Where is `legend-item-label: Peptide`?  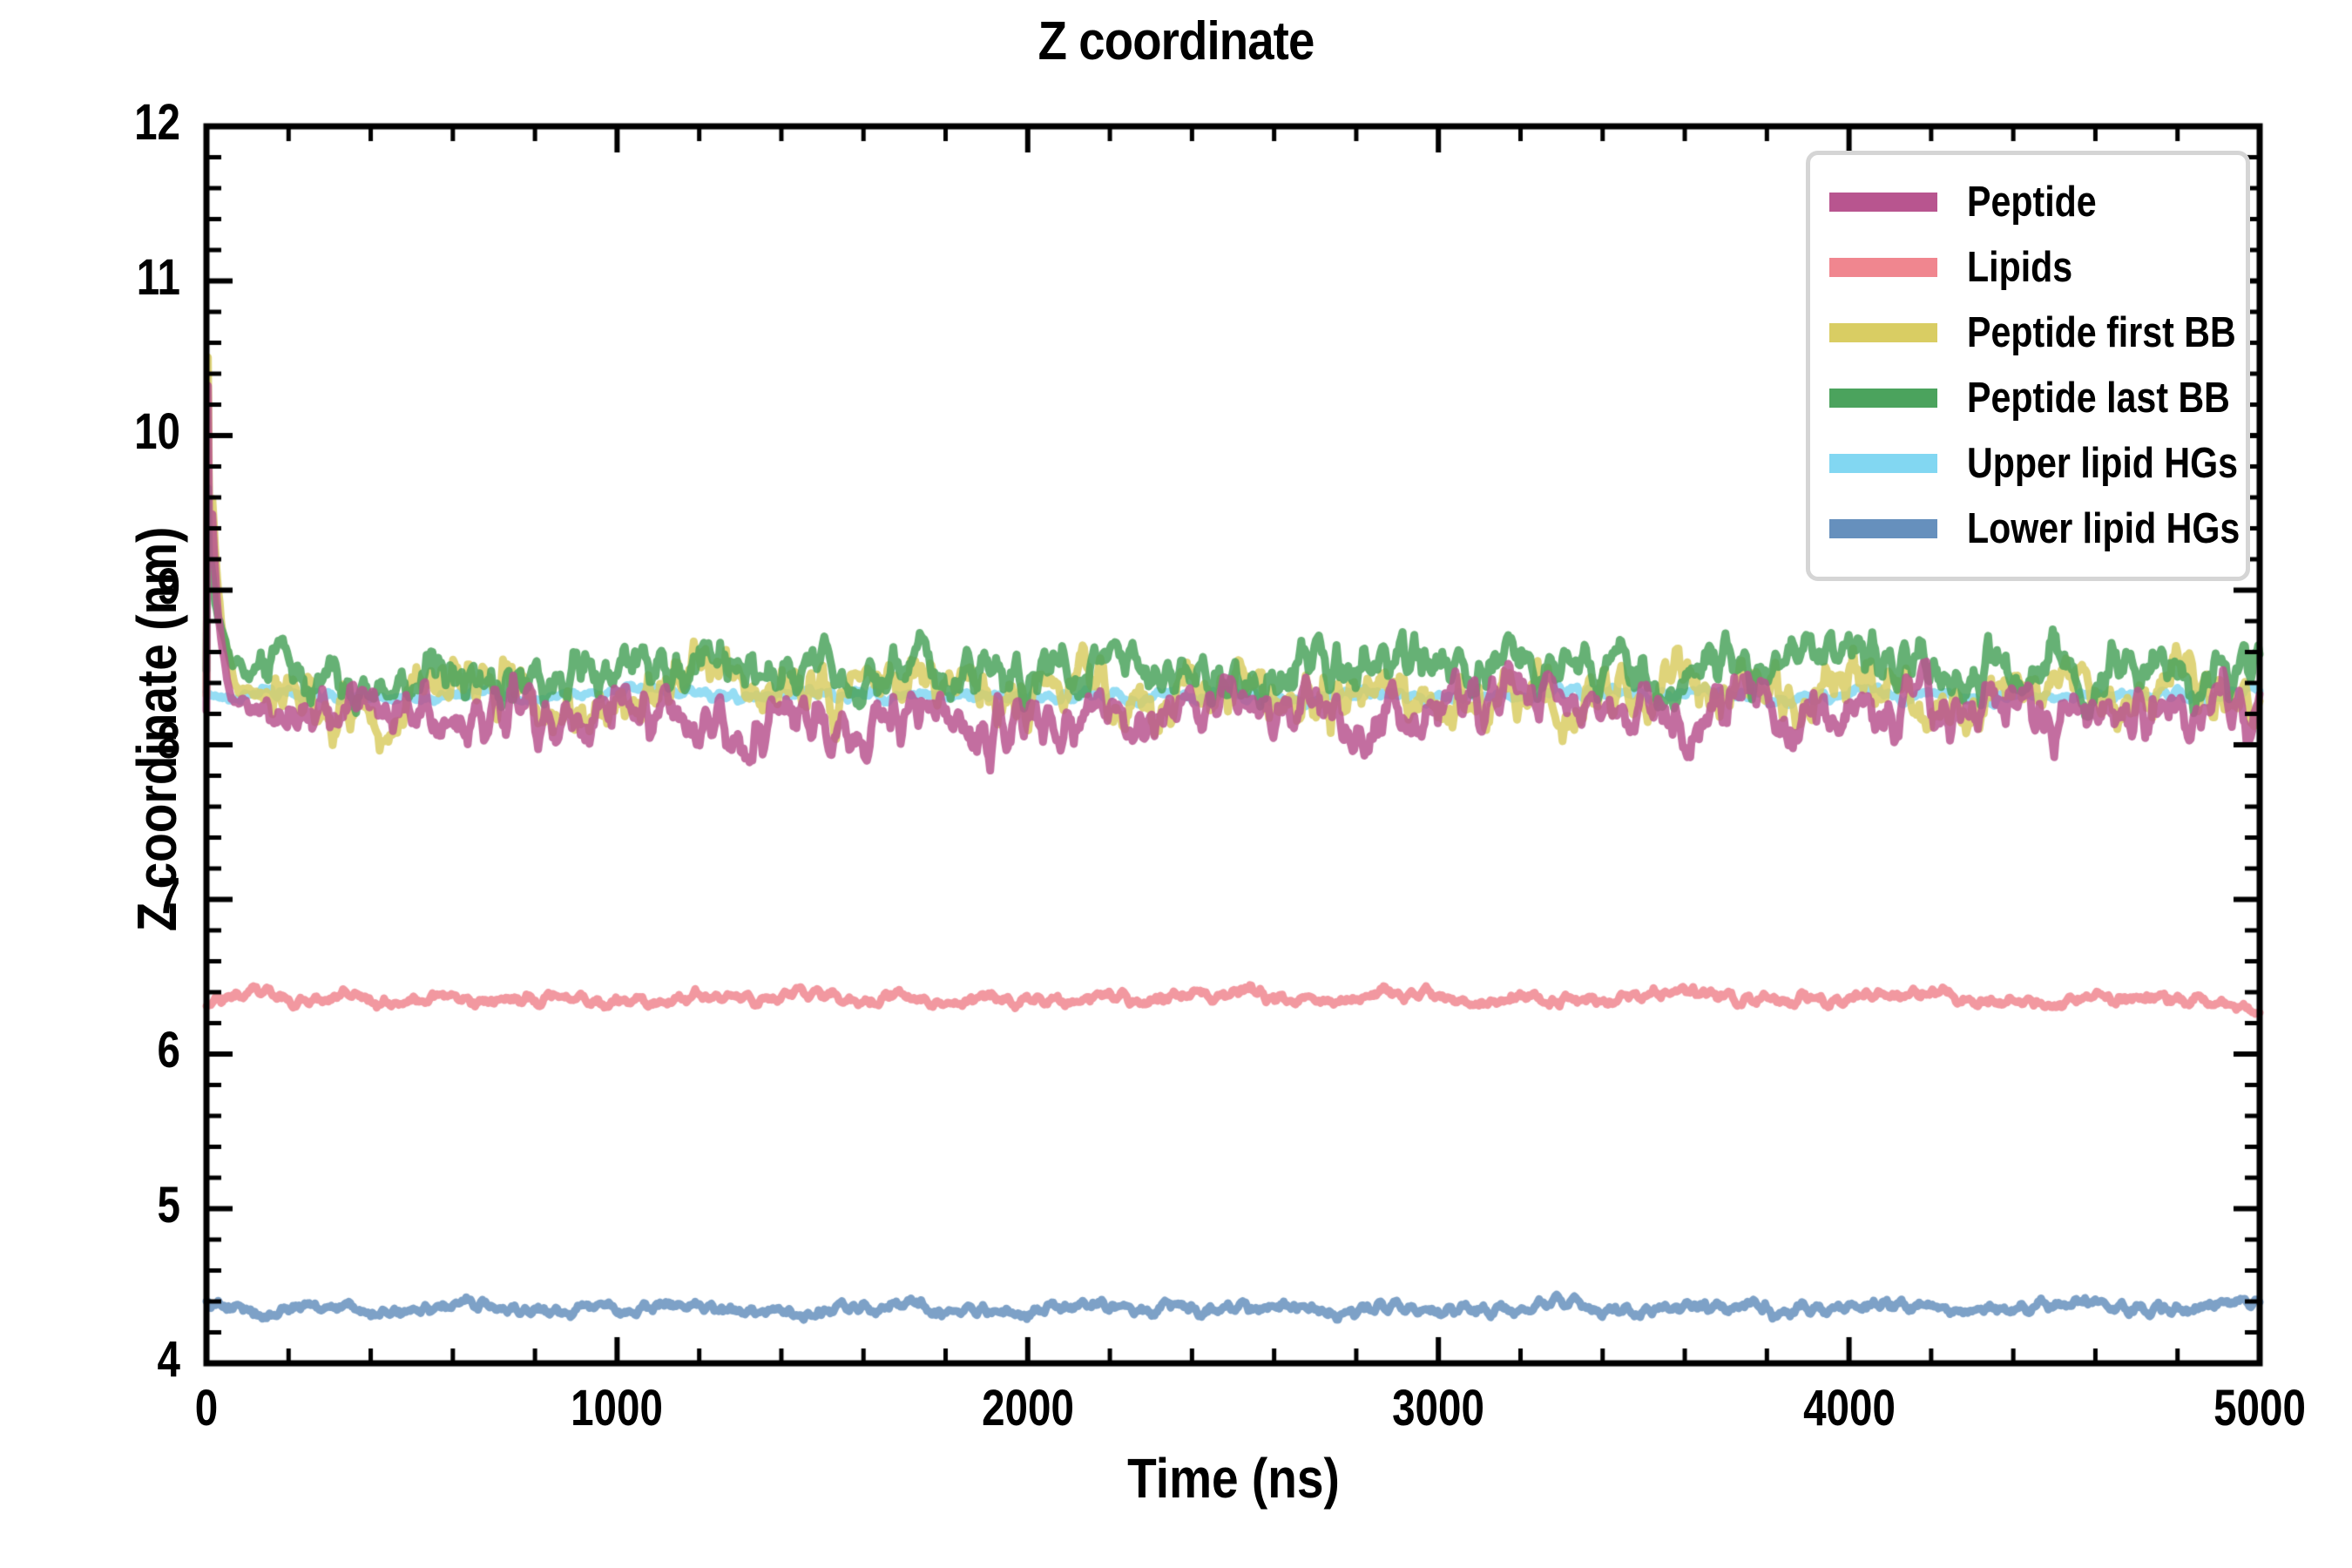
legend-item-label: Peptide is located at coordinates (2032, 202).